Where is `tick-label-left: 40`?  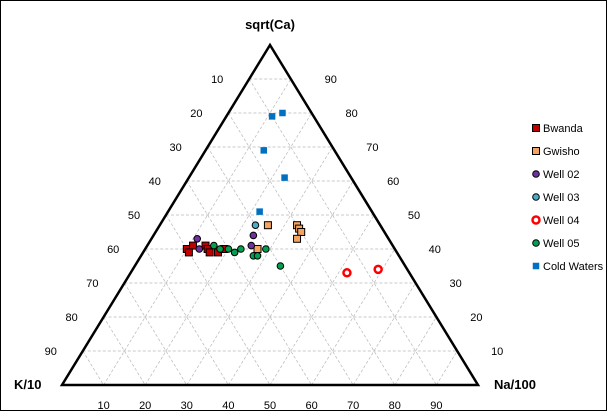
tick-label-left: 40 is located at coordinates (155, 182).